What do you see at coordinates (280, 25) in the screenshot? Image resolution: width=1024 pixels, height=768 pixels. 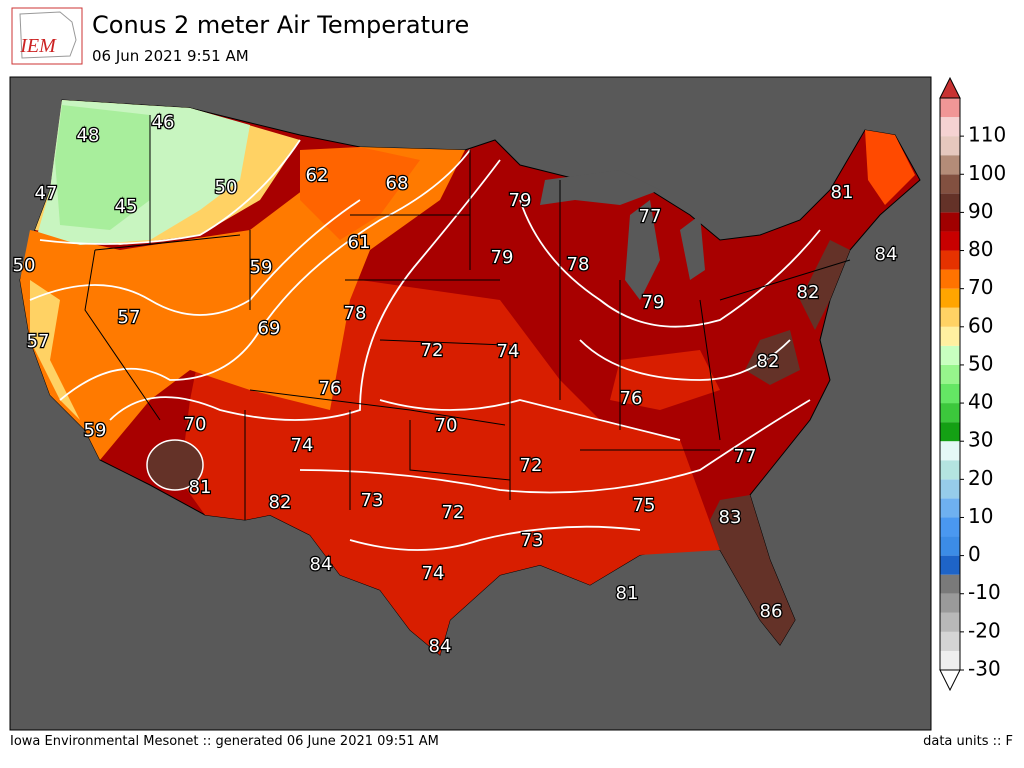 I see `title: Conus 2 meter Air Temperature` at bounding box center [280, 25].